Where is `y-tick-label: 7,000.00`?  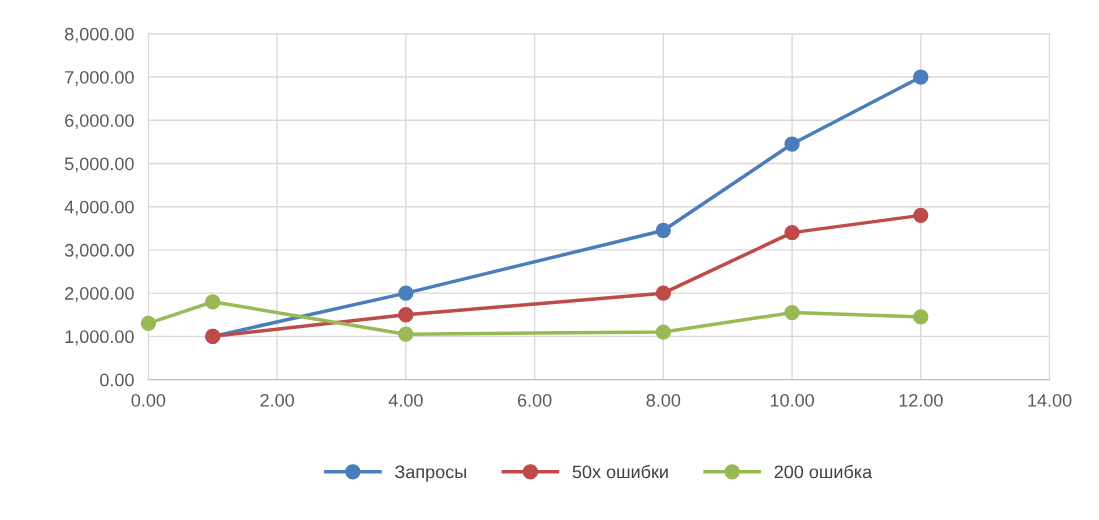 y-tick-label: 7,000.00 is located at coordinates (99, 78).